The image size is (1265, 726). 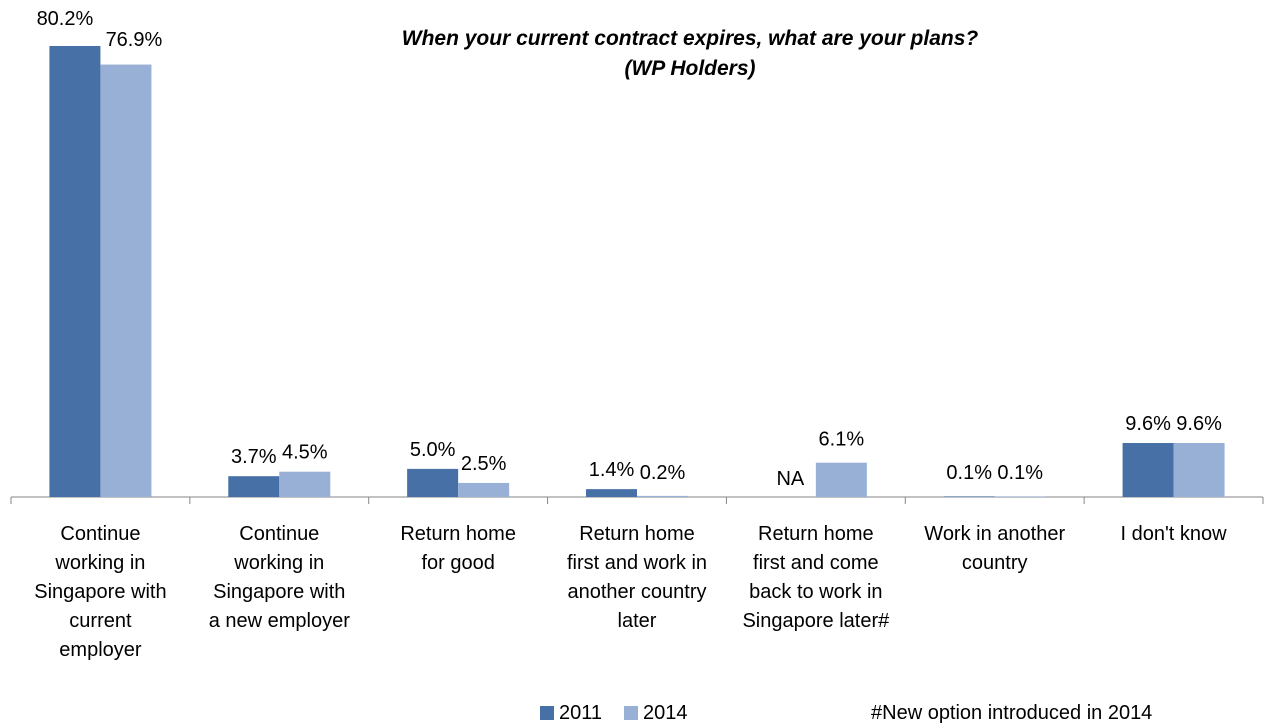 I want to click on data-label-2014: 2.5%, so click(x=484, y=464).